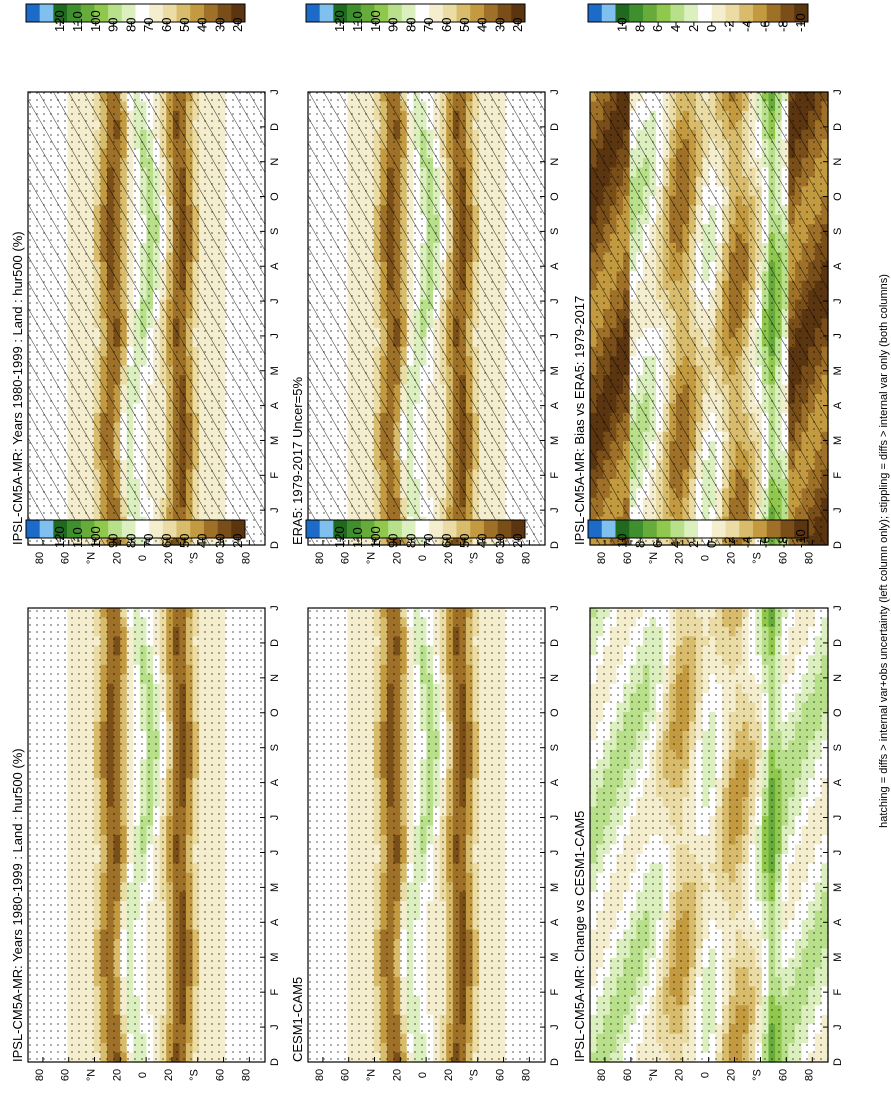 Image resolution: width=891 pixels, height=1102 pixels. I want to click on colorbar-label: 30, so click(219, 541).